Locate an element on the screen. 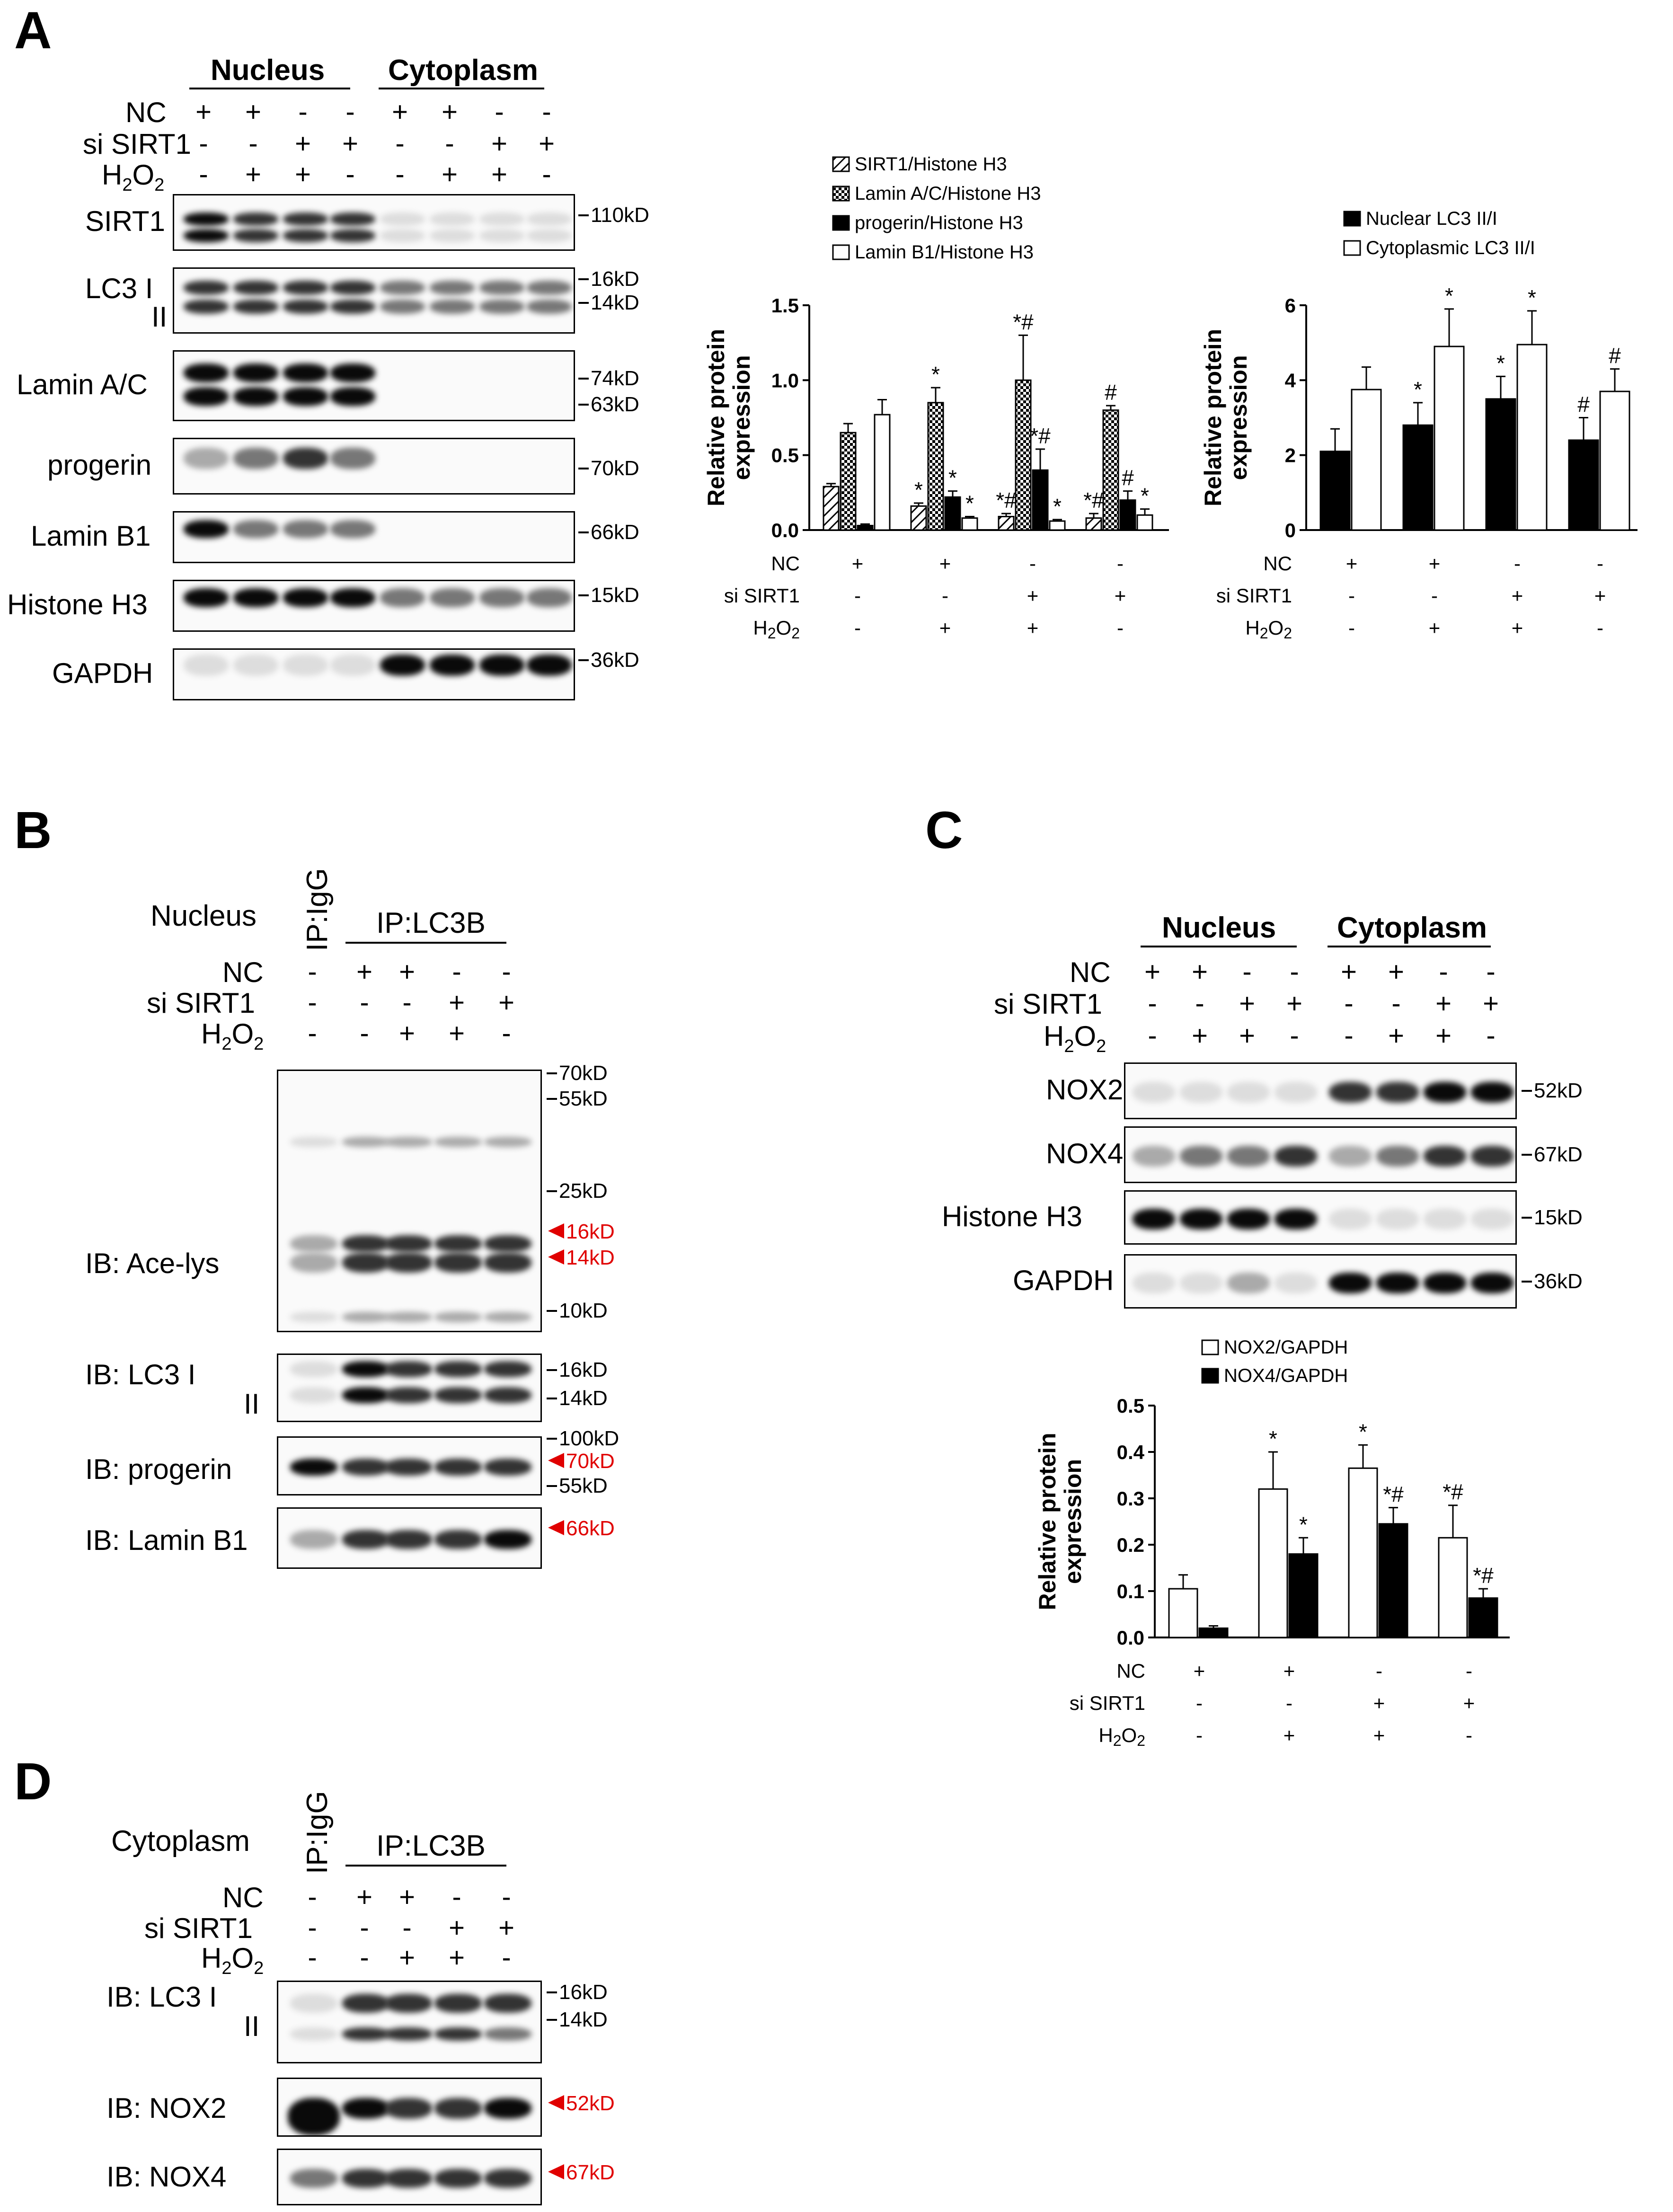 This screenshot has width=1673, height=2212. cond-sign-1-2: + is located at coordinates (1379, 1703).